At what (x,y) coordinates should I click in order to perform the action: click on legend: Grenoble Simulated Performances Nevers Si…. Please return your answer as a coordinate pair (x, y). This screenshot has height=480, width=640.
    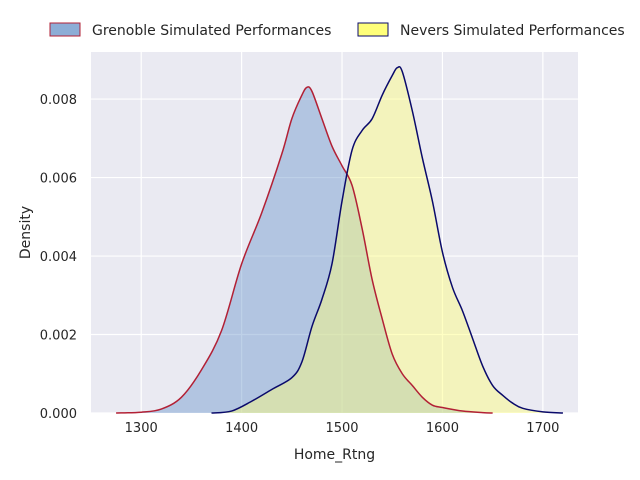
    Looking at the image, I should click on (337, 30).